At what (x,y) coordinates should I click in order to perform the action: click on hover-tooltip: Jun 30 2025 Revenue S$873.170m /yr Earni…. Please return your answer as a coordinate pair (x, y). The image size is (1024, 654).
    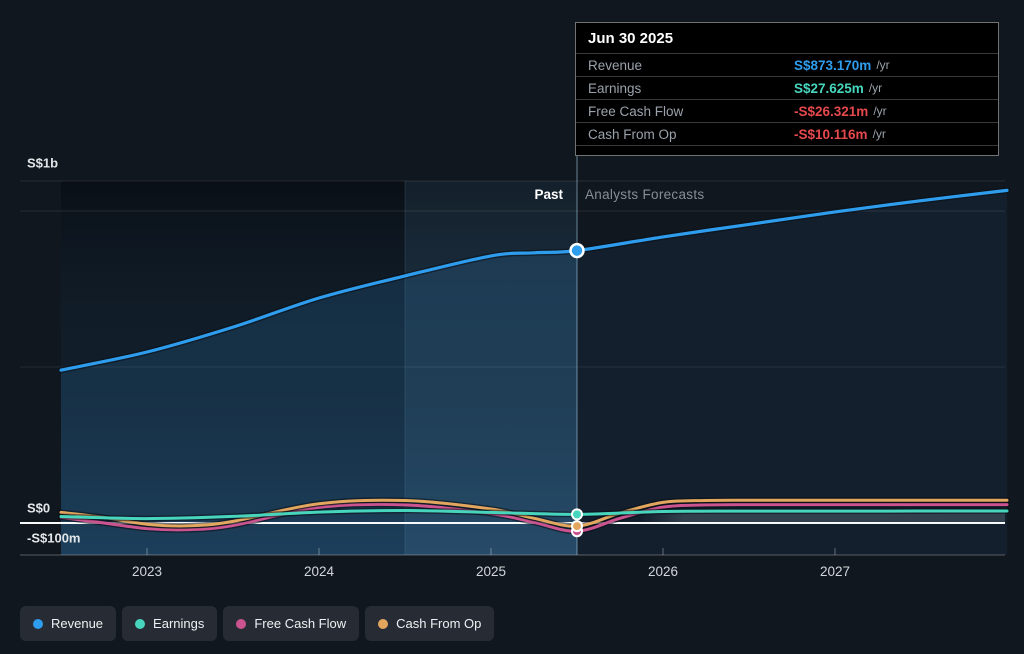
    Looking at the image, I should click on (787, 89).